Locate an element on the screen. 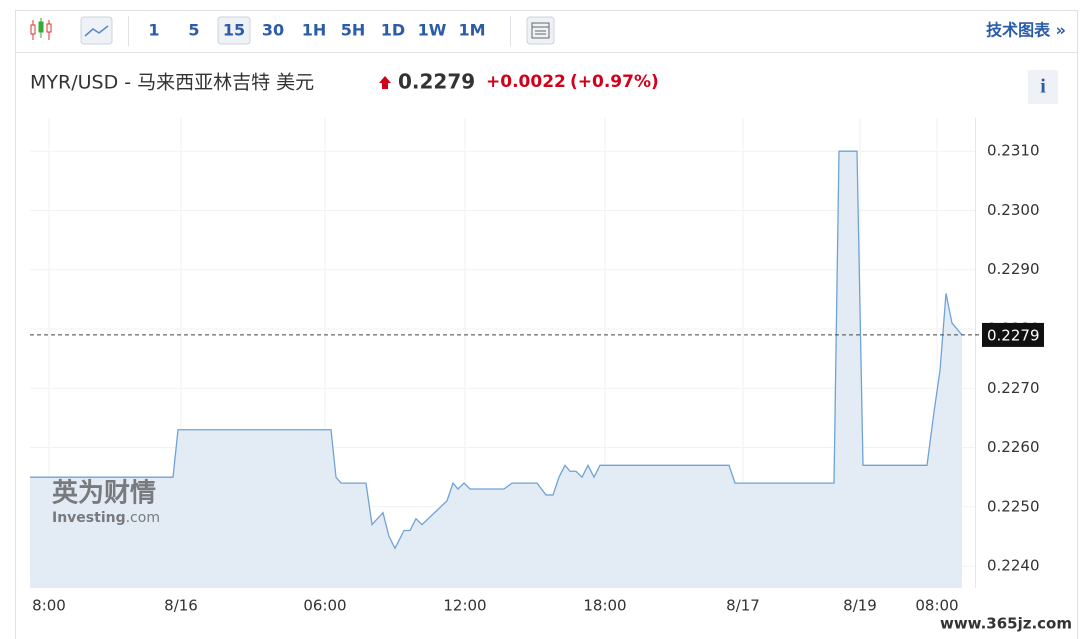 Image resolution: width=1080 pixels, height=639 pixels. y-tick-label: 0.2270 is located at coordinates (1013, 388).